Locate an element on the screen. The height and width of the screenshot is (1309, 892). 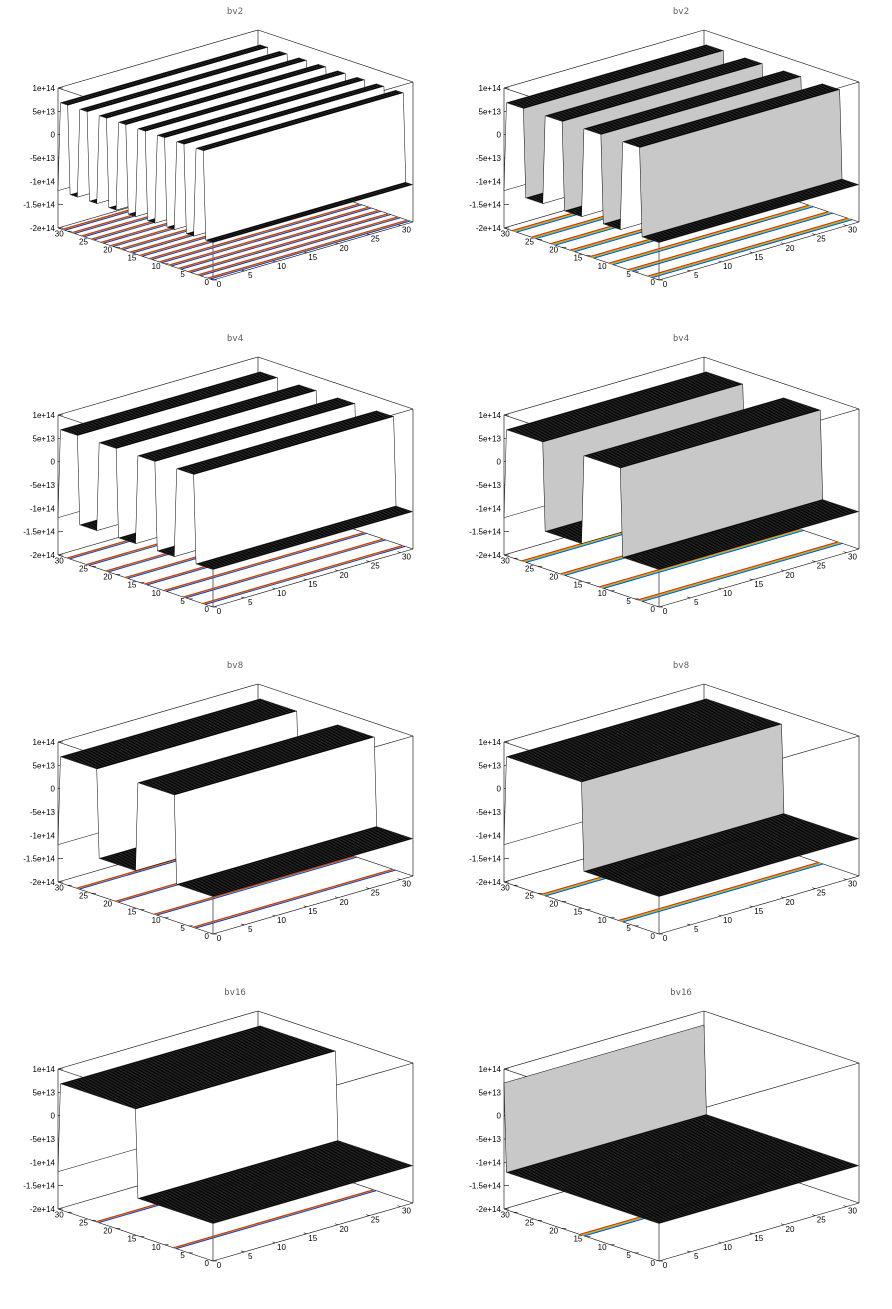
chart-title: bv2 is located at coordinates (235, 12).